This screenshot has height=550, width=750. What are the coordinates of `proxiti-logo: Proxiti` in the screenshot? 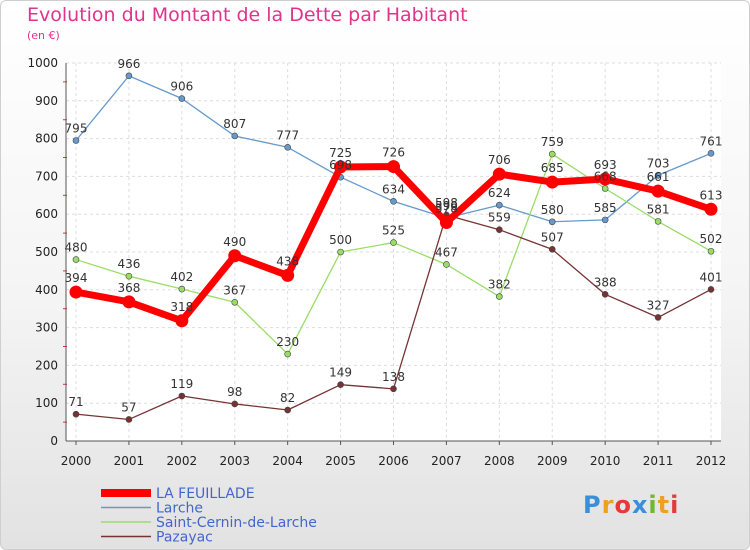 It's located at (631, 505).